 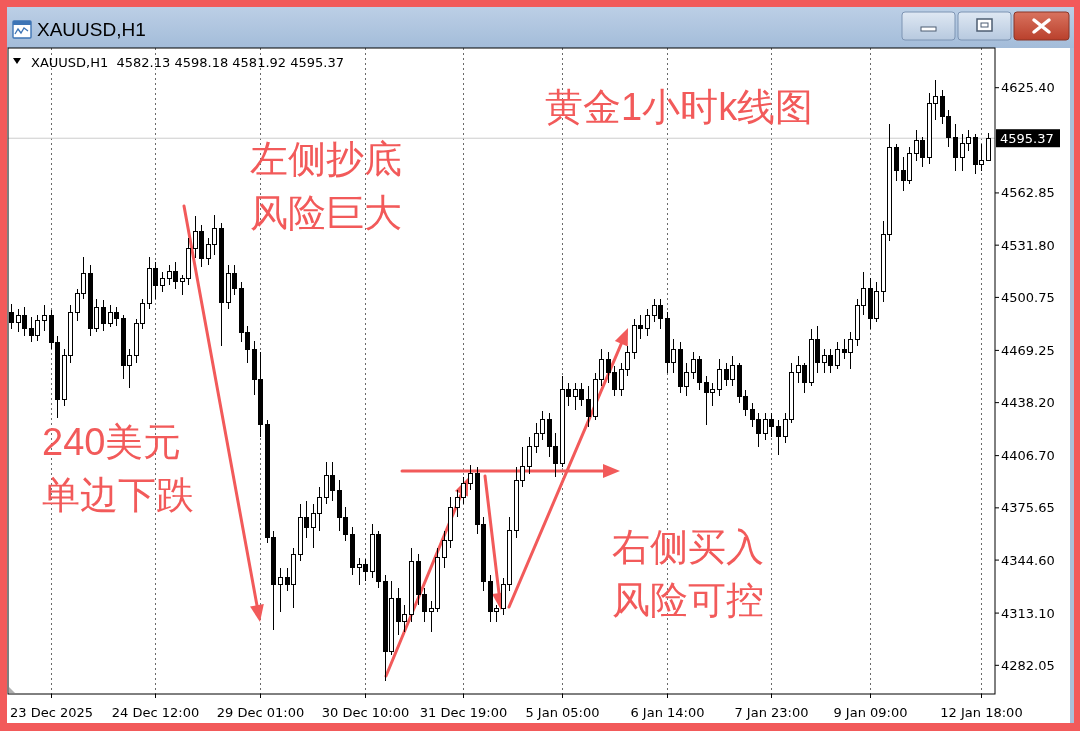 What do you see at coordinates (326, 159) in the screenshot?
I see `annotation: 左侧抄底` at bounding box center [326, 159].